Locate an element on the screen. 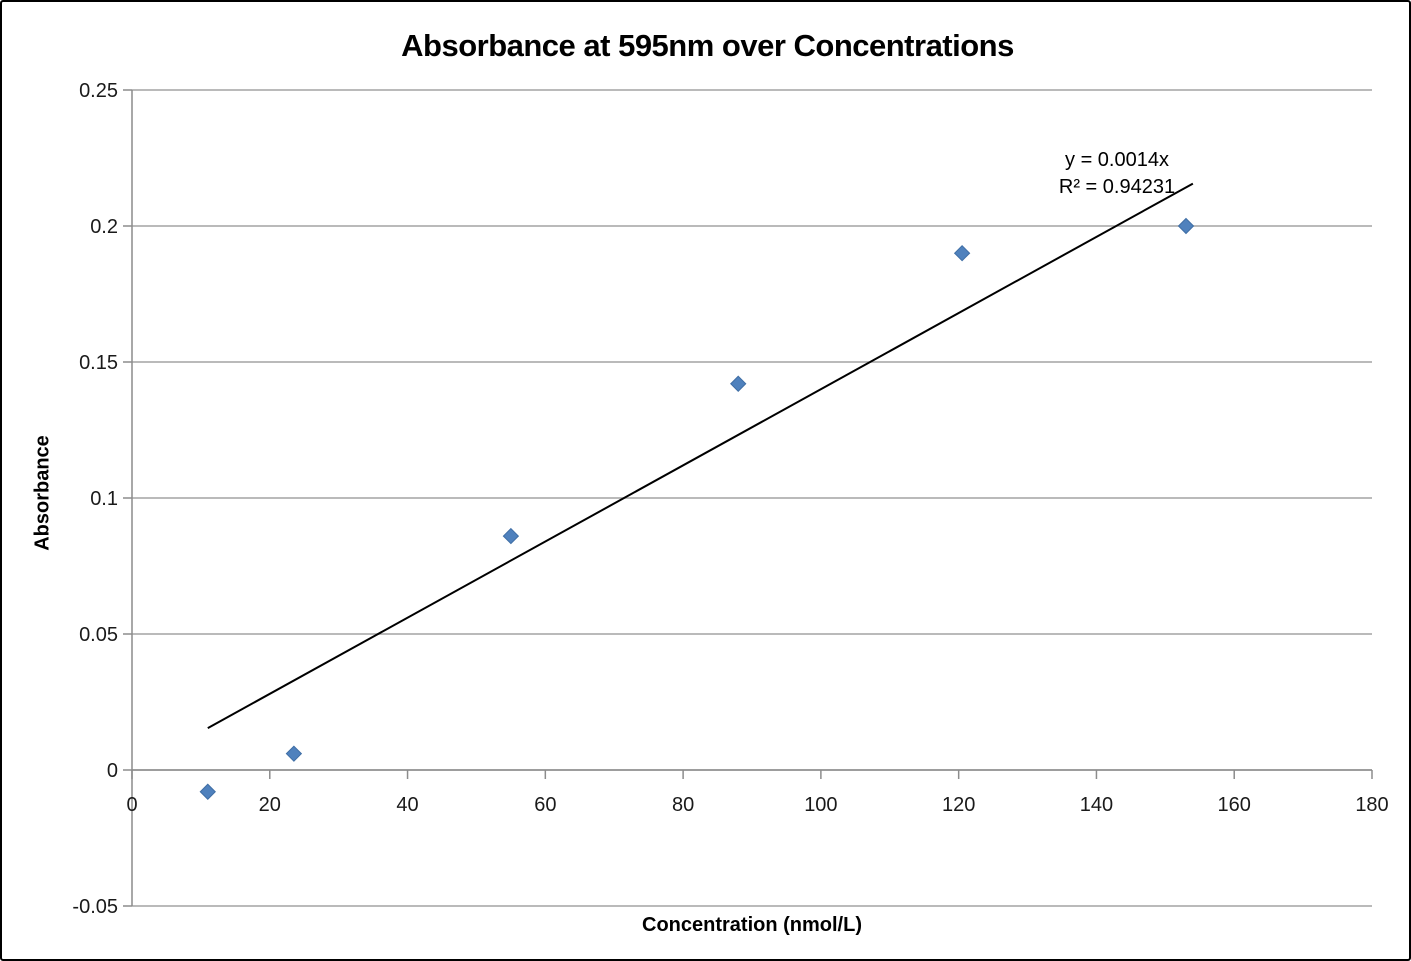 The width and height of the screenshot is (1411, 961). x-tick-label: 120 is located at coordinates (958, 805).